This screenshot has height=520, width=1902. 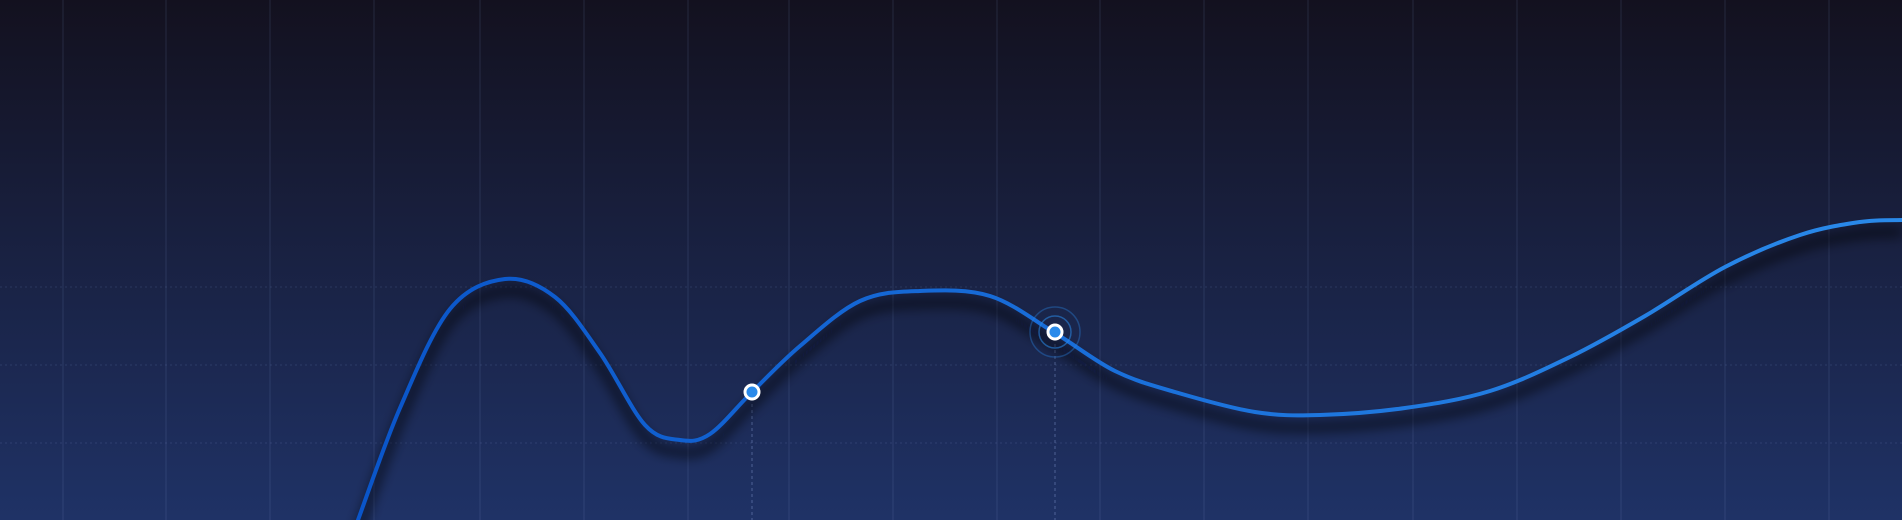 I want to click on marker-pulse-ring-outer, so click(x=1055, y=332).